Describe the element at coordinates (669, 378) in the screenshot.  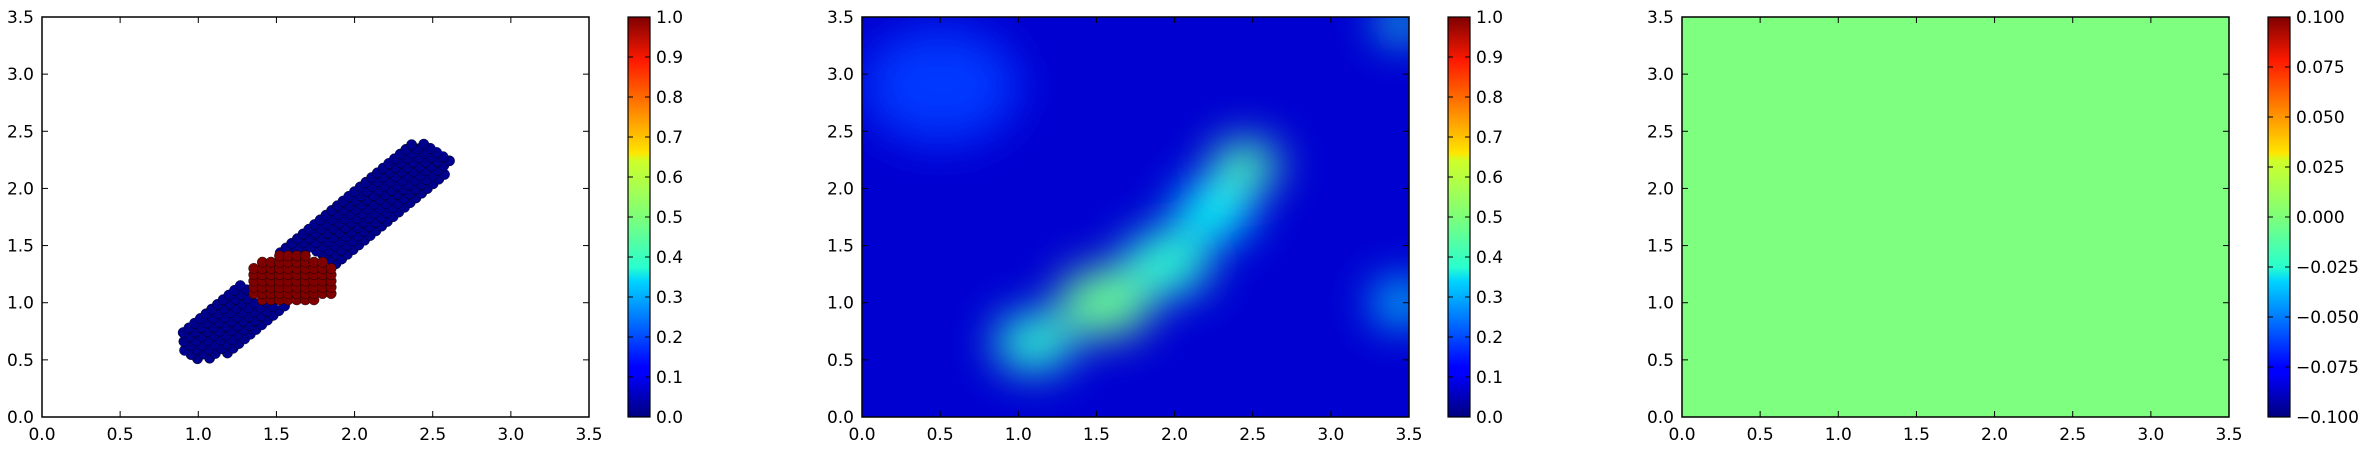
I see `colorbar-tick-label: 0.1` at that location.